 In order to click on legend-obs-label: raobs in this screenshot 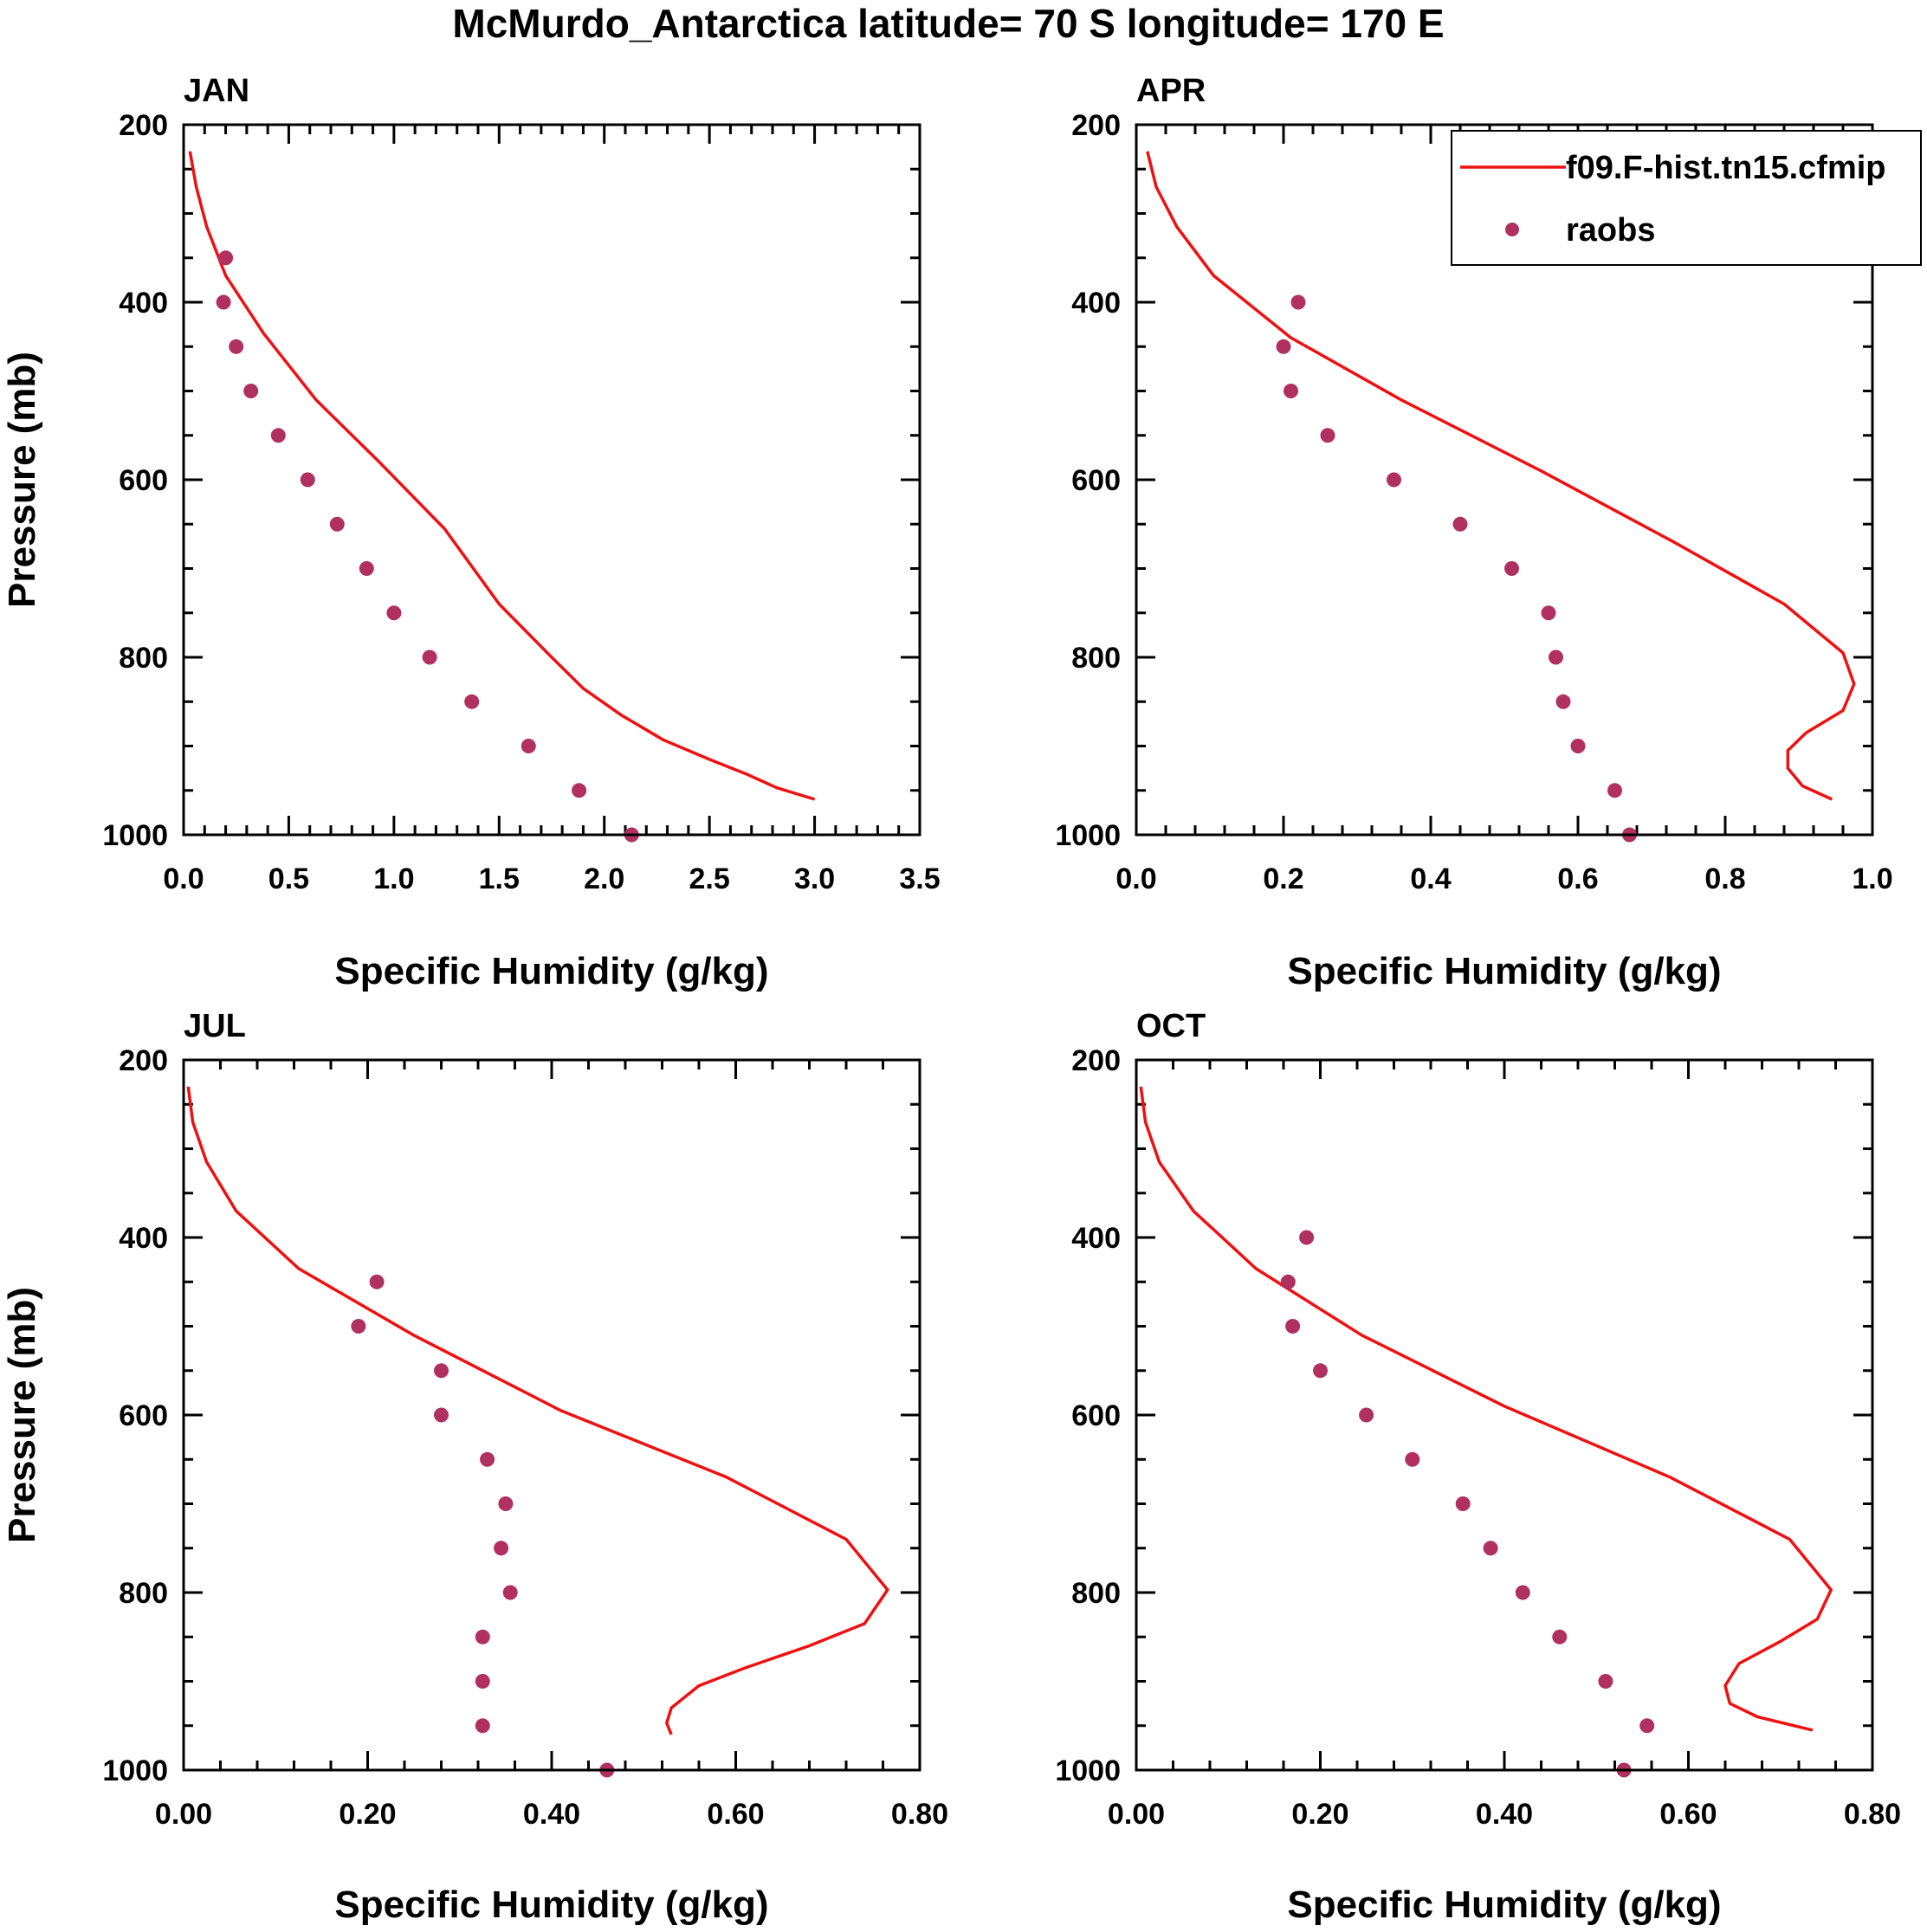, I will do `click(1610, 230)`.